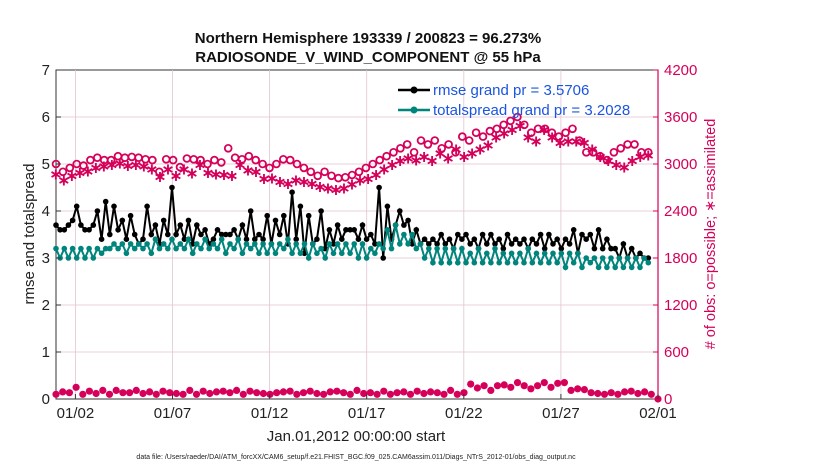  I want to click on legend-rmse-marker, so click(414, 90).